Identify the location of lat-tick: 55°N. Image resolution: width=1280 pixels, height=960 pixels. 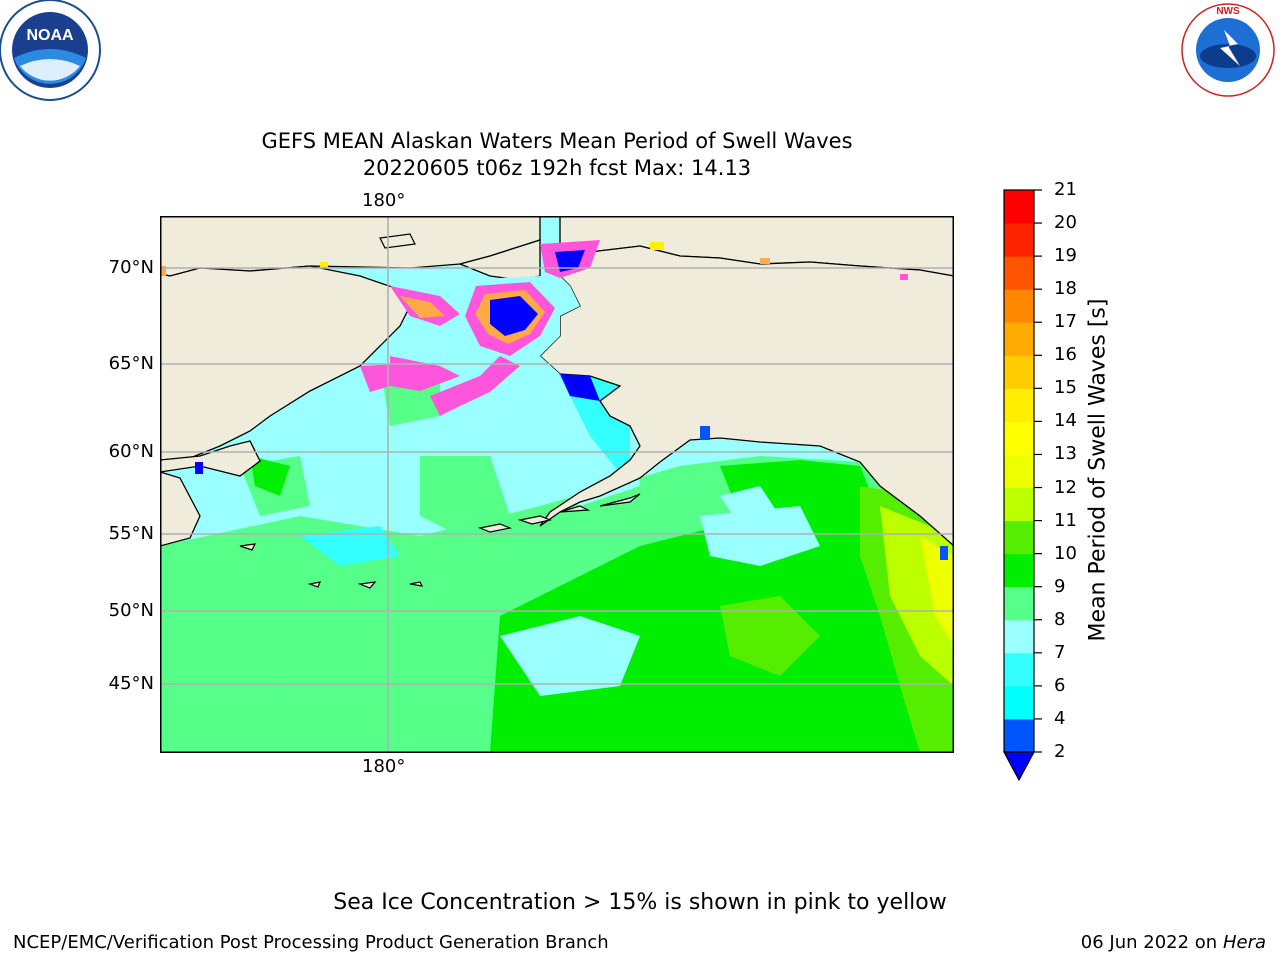
(131, 533).